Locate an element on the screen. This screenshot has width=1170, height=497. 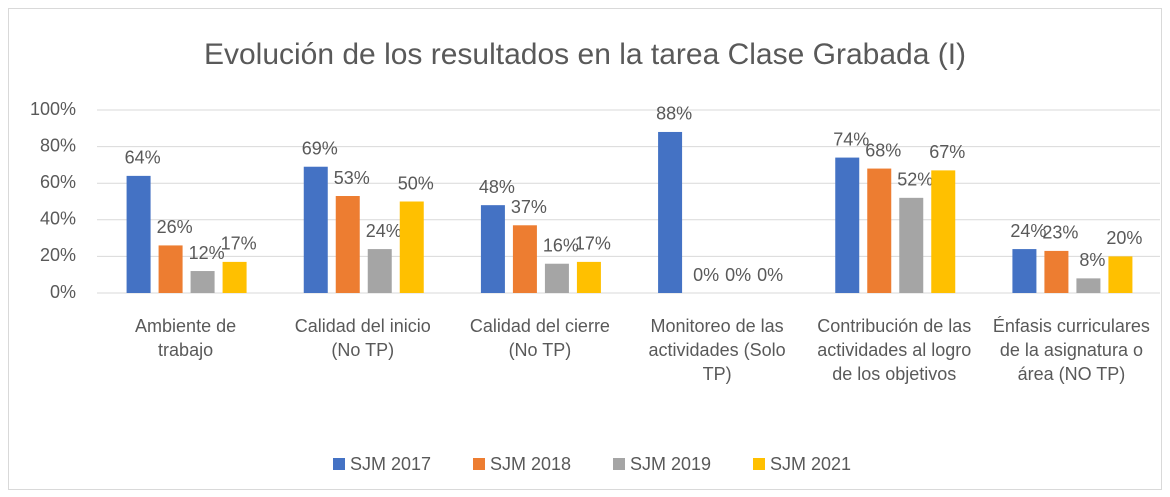
data-label: 53% is located at coordinates (352, 178).